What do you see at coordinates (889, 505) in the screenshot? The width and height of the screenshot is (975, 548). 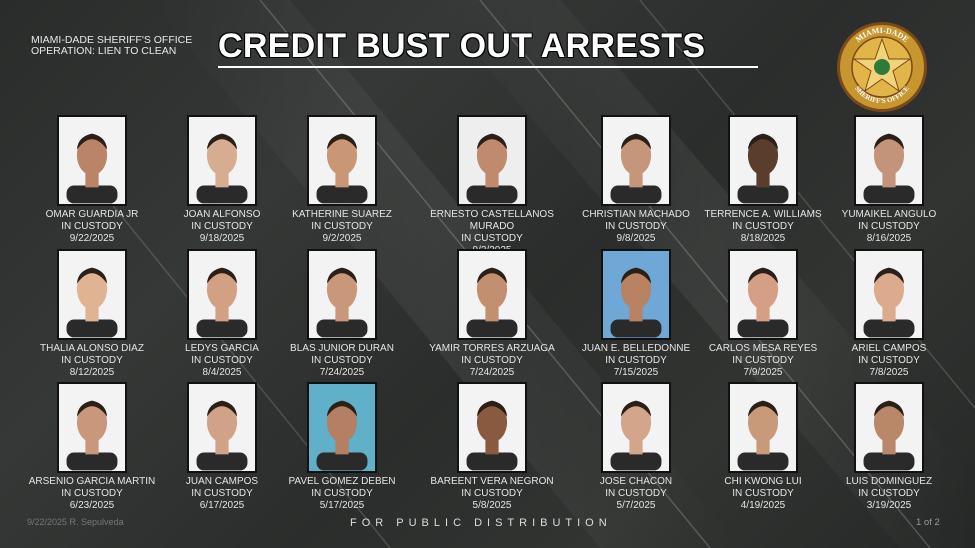 I see `arrest-date: 3/19/2025` at bounding box center [889, 505].